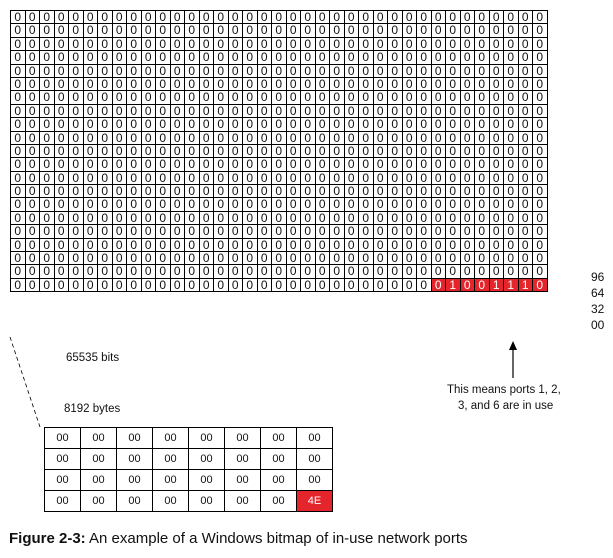  What do you see at coordinates (504, 390) in the screenshot?
I see `annotation-line-1: This means ports 1, 2,` at bounding box center [504, 390].